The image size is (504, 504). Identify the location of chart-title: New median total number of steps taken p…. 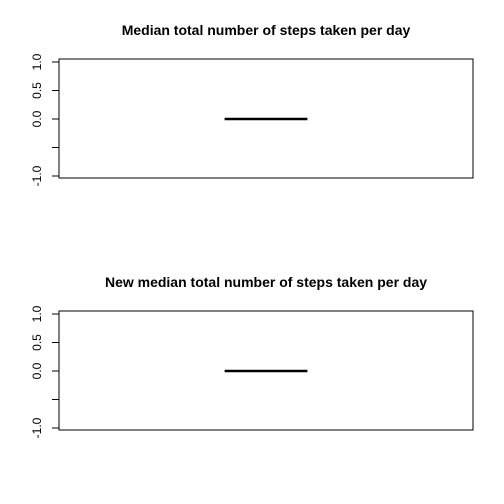
(266, 282).